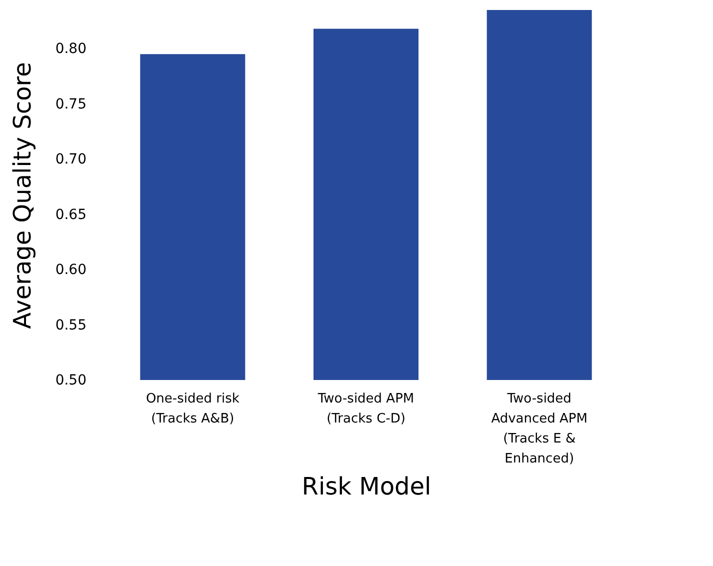  Describe the element at coordinates (70, 104) in the screenshot. I see `y-tick-label: 0.75` at that location.